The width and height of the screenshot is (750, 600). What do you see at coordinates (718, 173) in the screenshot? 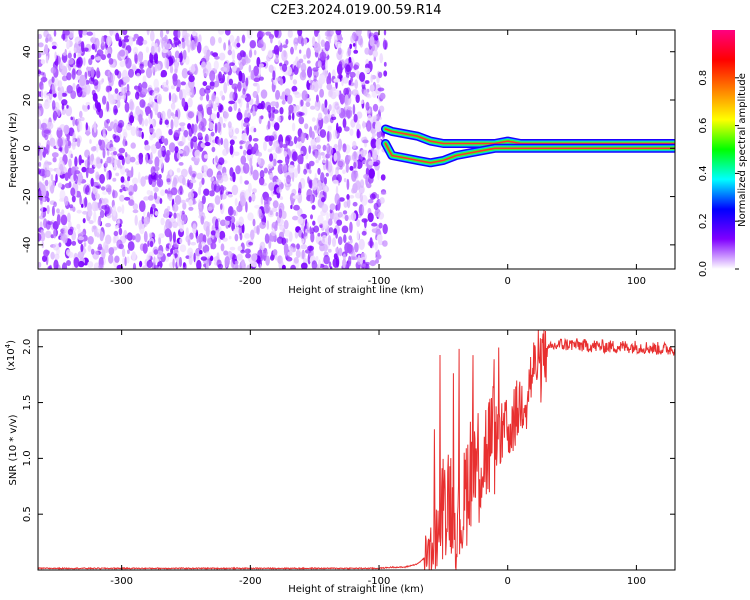
I see `colorbar-ticks: 0.0 0.2 0.4 0.6 0.8` at bounding box center [718, 173].